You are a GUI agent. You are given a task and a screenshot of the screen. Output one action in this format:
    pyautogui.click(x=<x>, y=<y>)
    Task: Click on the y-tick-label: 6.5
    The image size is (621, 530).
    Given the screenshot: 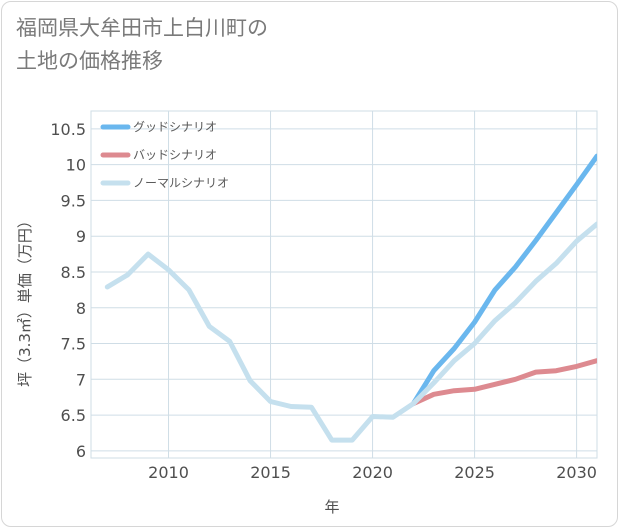 What is the action you would take?
    pyautogui.click(x=73, y=415)
    